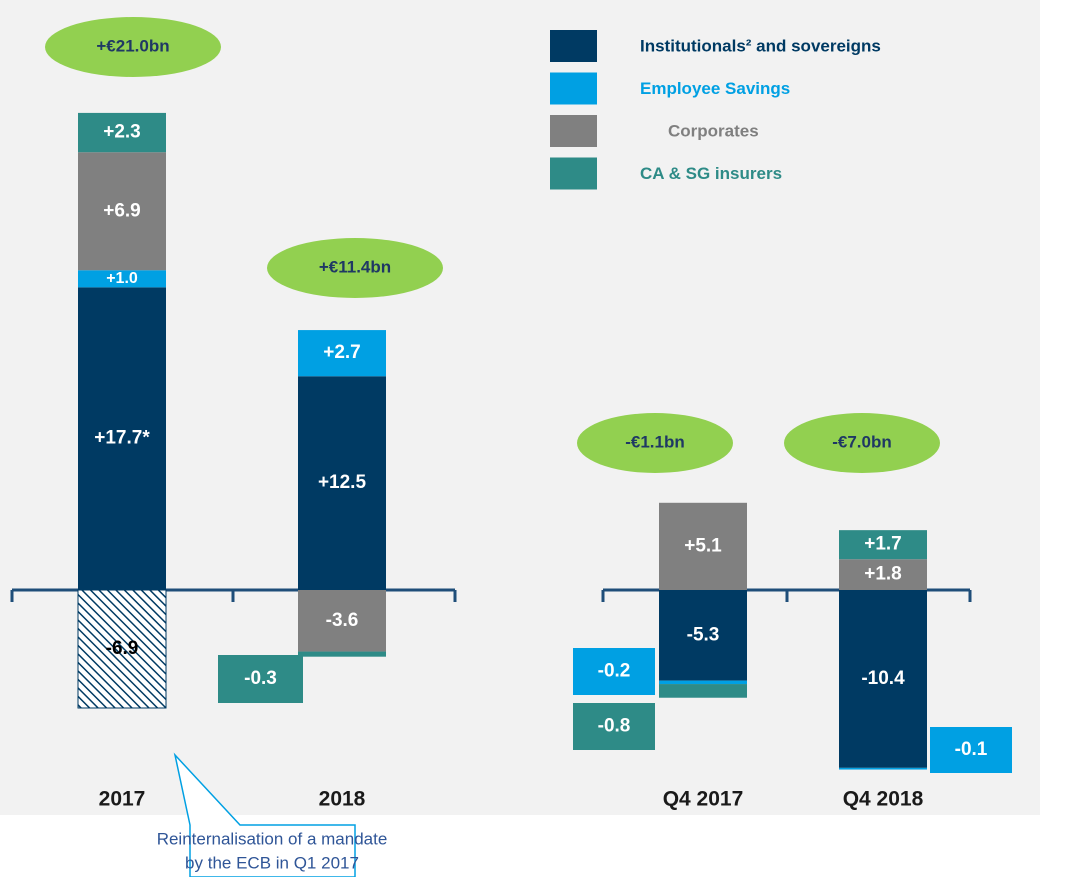  I want to click on value-label: +1.8, so click(883, 574).